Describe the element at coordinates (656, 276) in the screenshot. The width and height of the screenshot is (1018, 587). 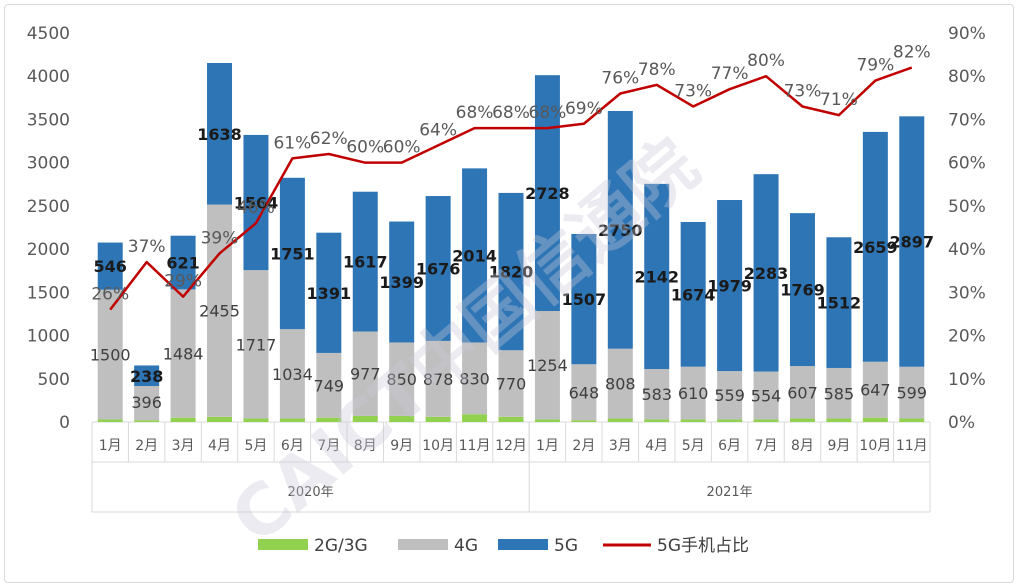
I see `data-label-5g: 2142` at that location.